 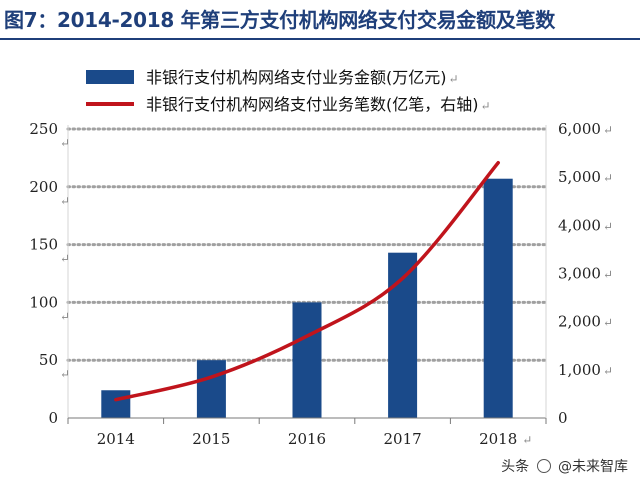 What do you see at coordinates (279, 20) in the screenshot?
I see `figure-title: 图7：2014-2018 年第三方支付机构网络支付交易金额及笔数` at bounding box center [279, 20].